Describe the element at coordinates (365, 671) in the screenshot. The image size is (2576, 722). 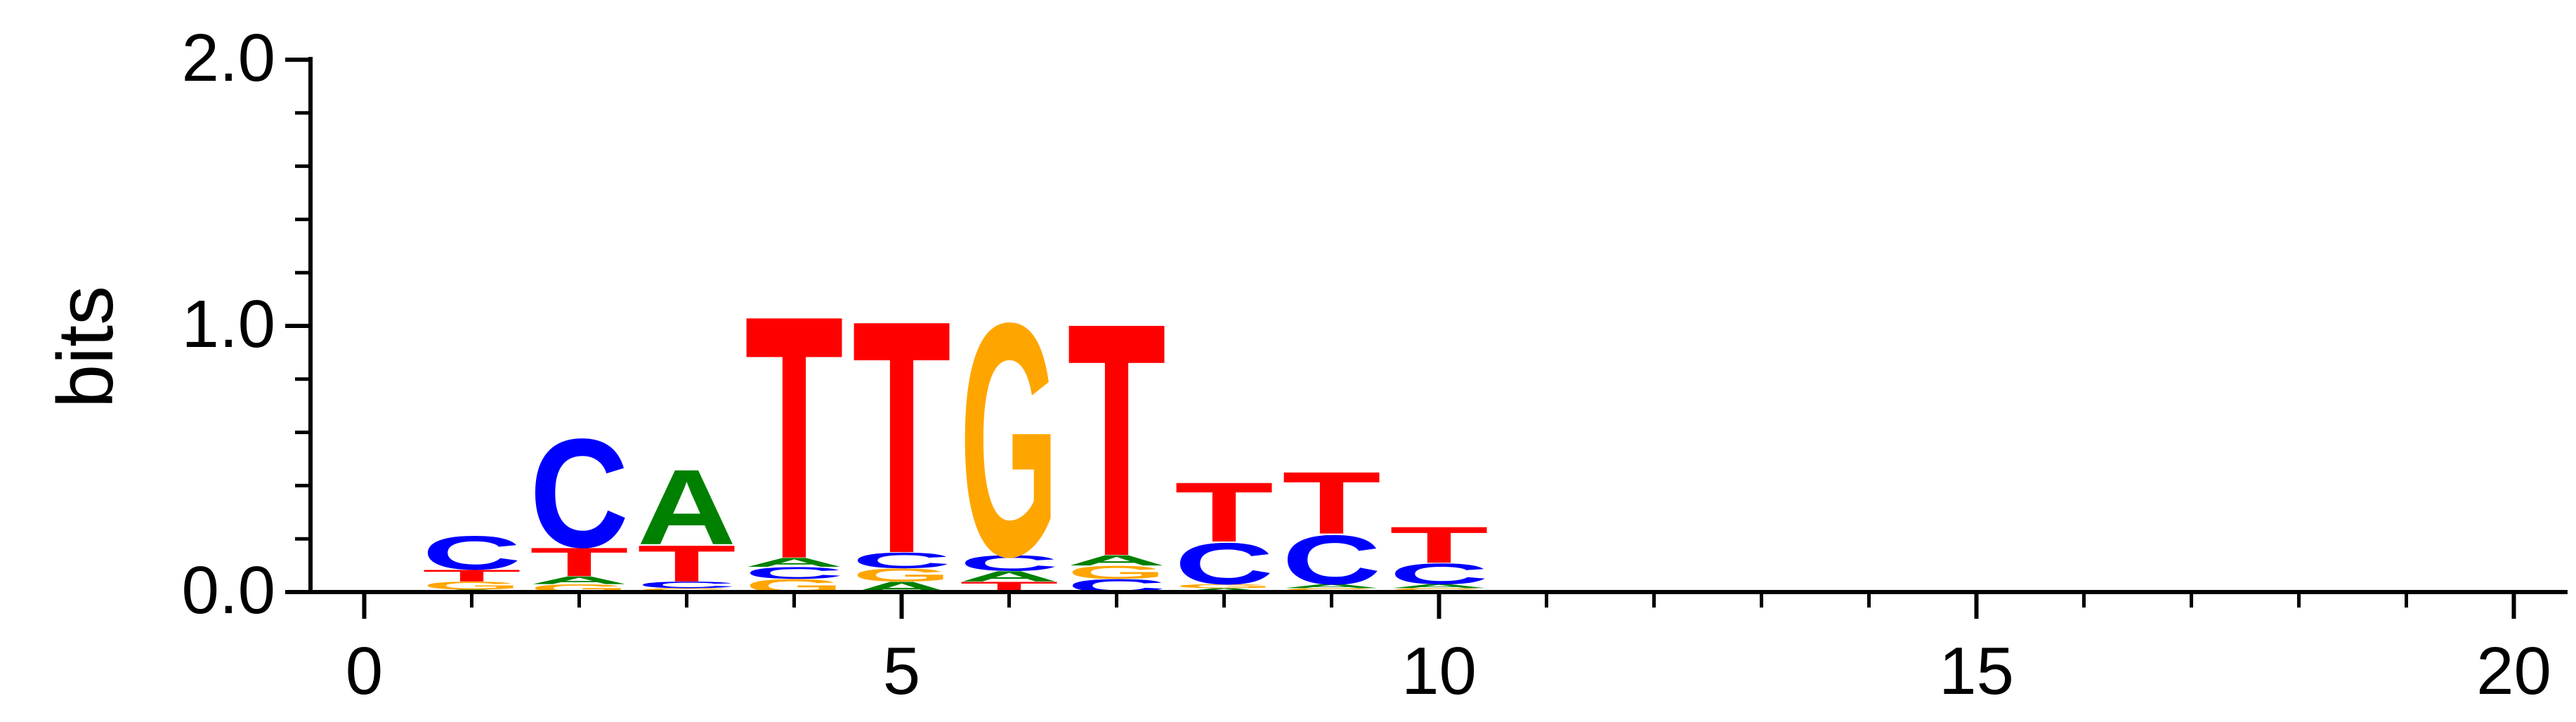
I see `x-tick-label: 0` at that location.